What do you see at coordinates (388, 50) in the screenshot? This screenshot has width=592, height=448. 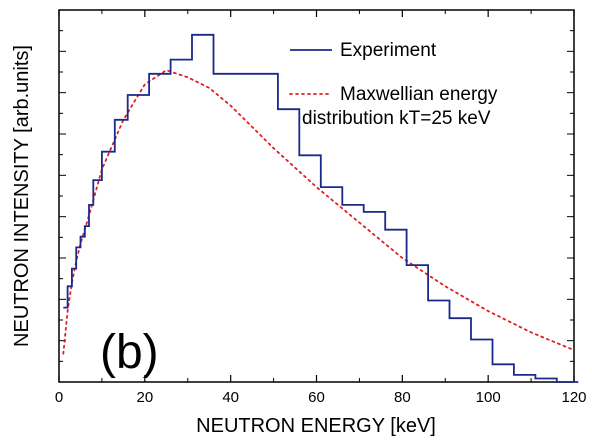 I see `legend-label: Experiment` at bounding box center [388, 50].